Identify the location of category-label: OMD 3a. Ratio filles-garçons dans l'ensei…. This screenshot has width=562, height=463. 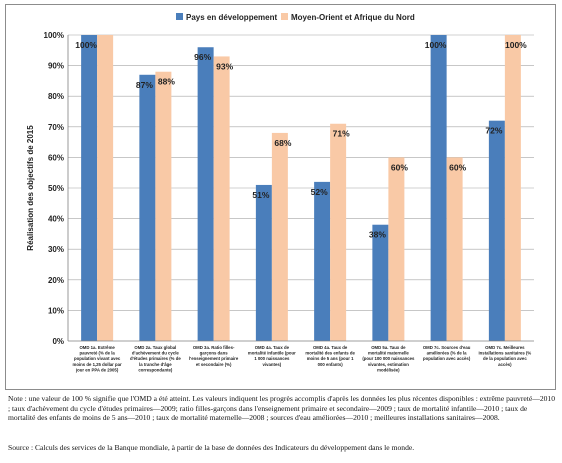
(214, 356).